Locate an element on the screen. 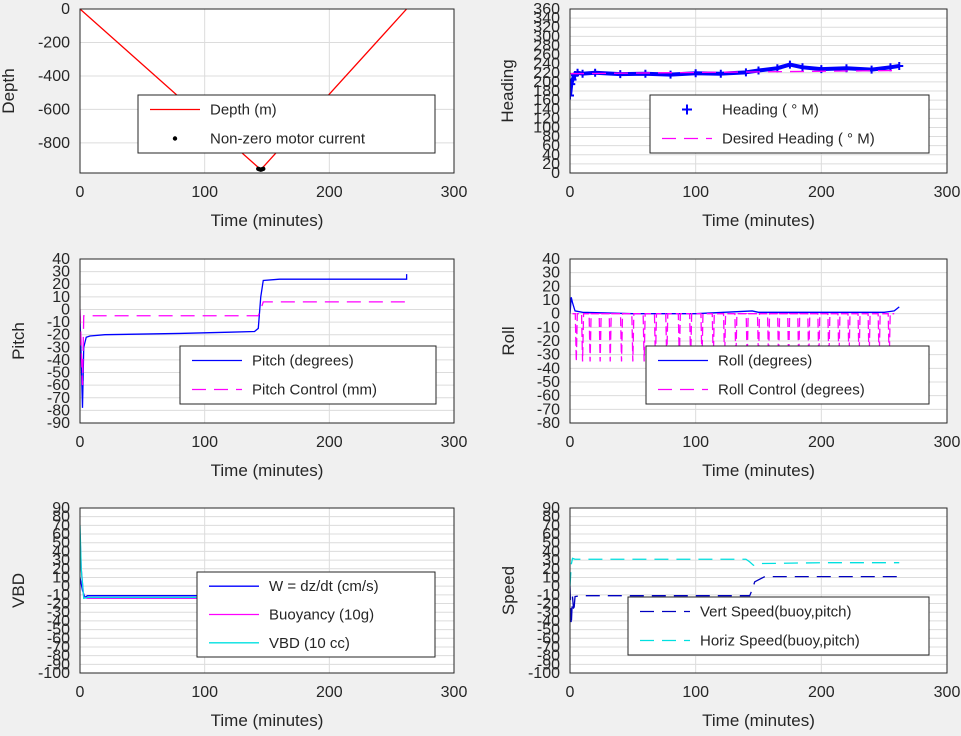  legend-label: Heading ( ° M) is located at coordinates (770, 110).